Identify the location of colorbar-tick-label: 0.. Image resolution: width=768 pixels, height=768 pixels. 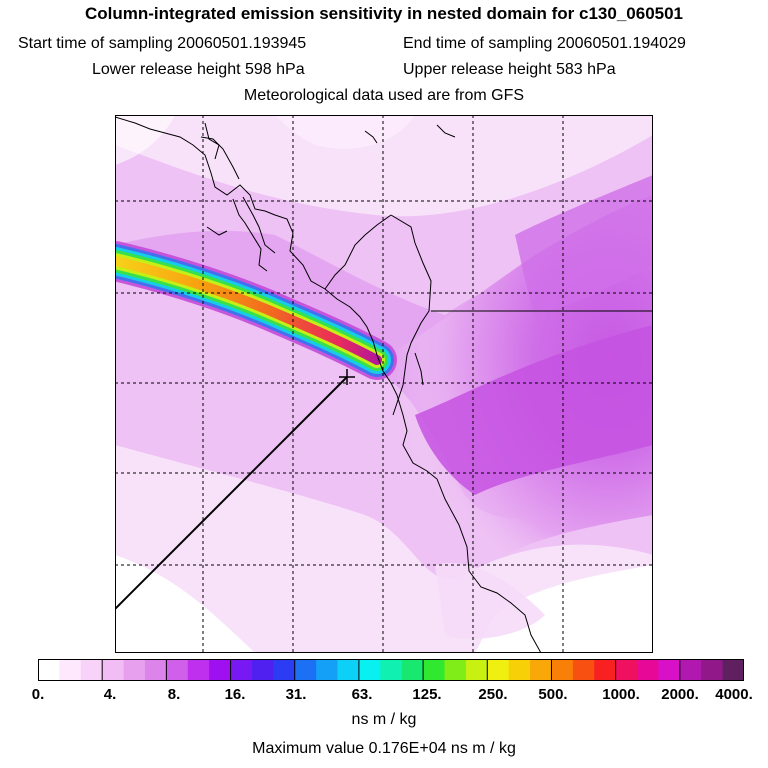
(38, 694).